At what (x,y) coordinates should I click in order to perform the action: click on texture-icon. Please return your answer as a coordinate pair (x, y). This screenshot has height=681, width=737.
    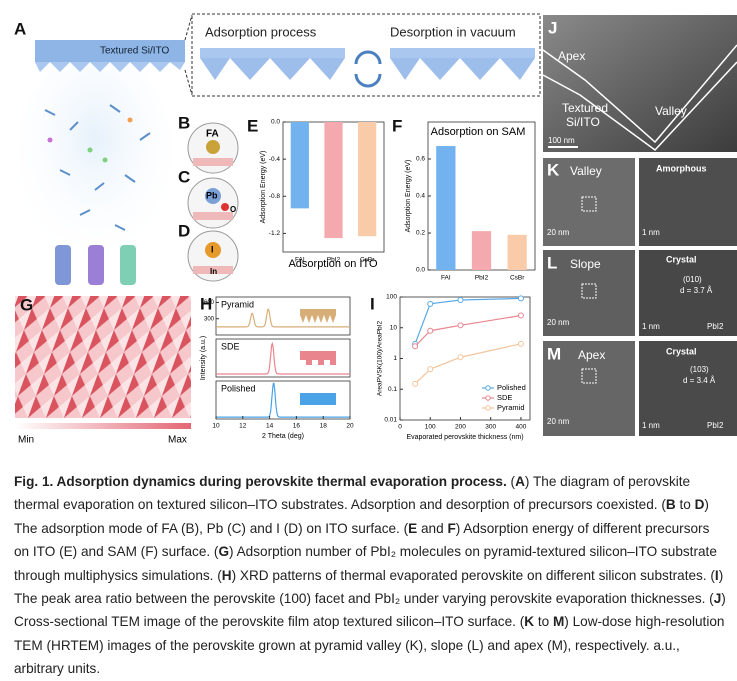
    Looking at the image, I should click on (318, 399).